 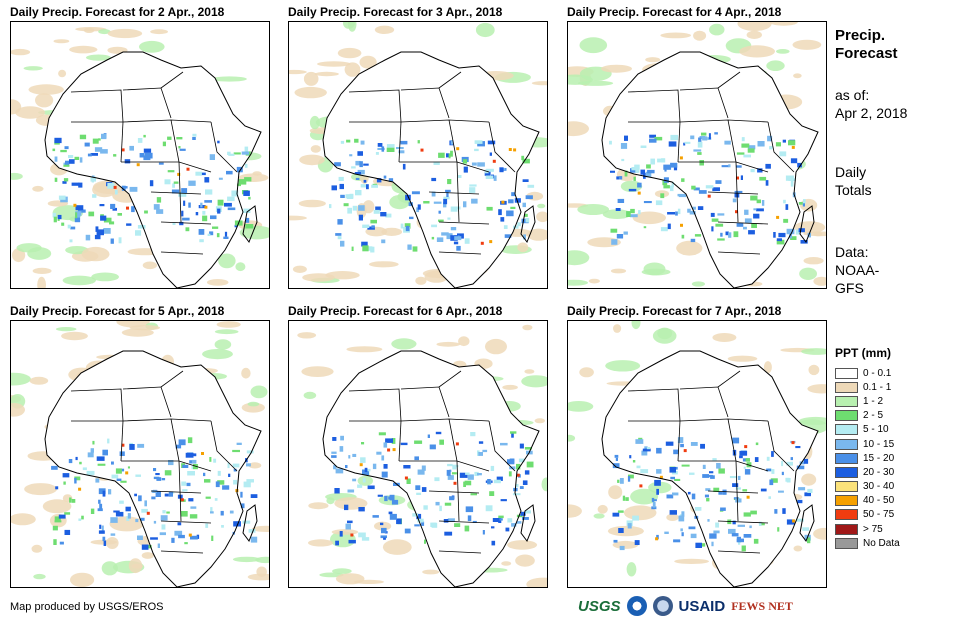 I want to click on map-credit: Map produced by USGS/EROS, so click(x=87, y=607).